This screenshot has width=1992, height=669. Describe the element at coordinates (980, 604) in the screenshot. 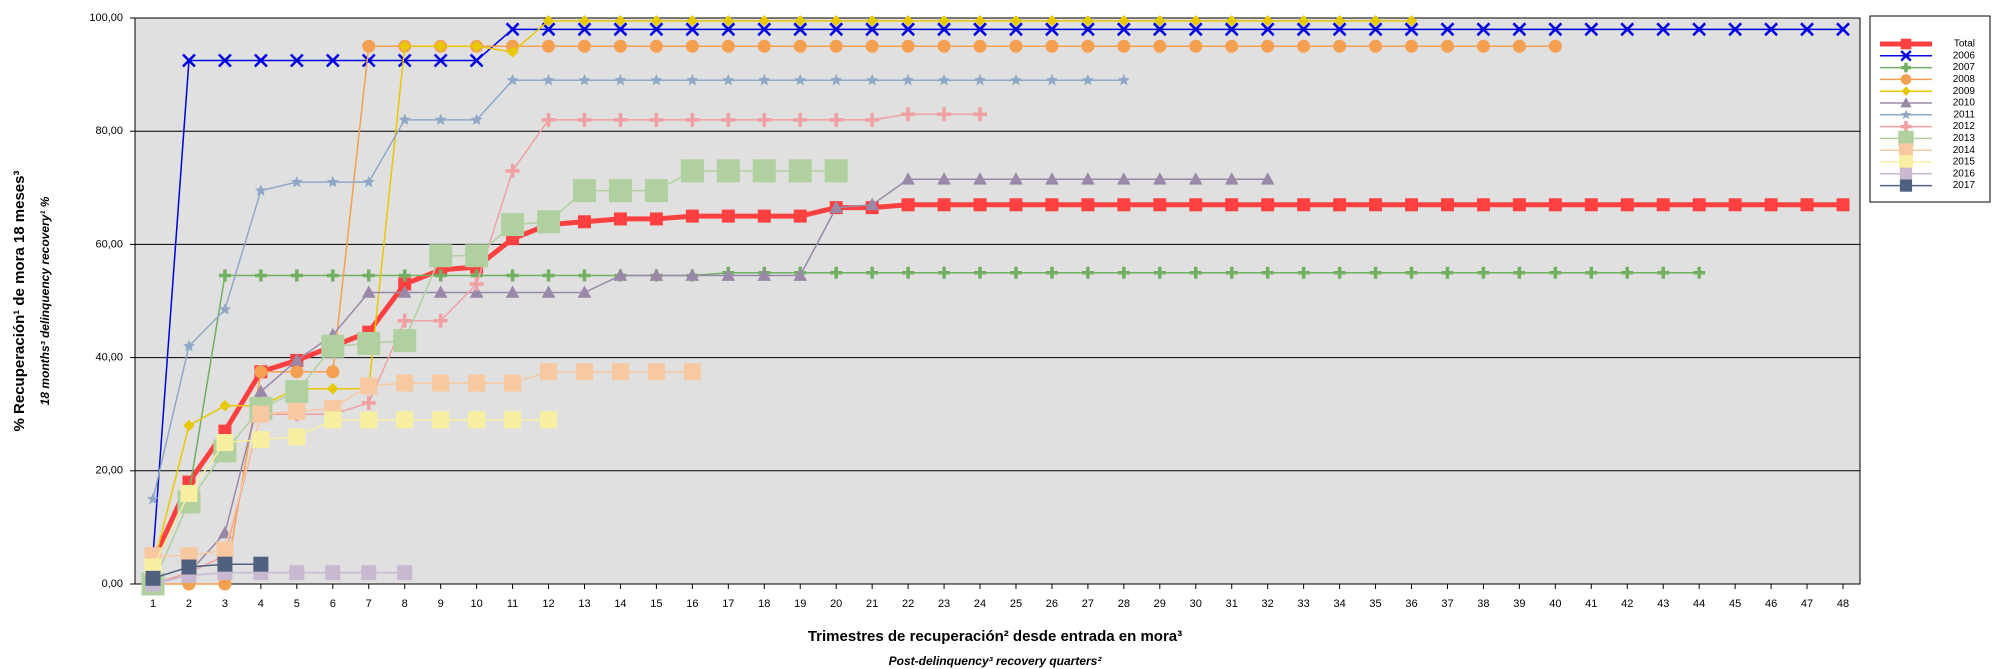

I see `x-tick-label: 24` at that location.